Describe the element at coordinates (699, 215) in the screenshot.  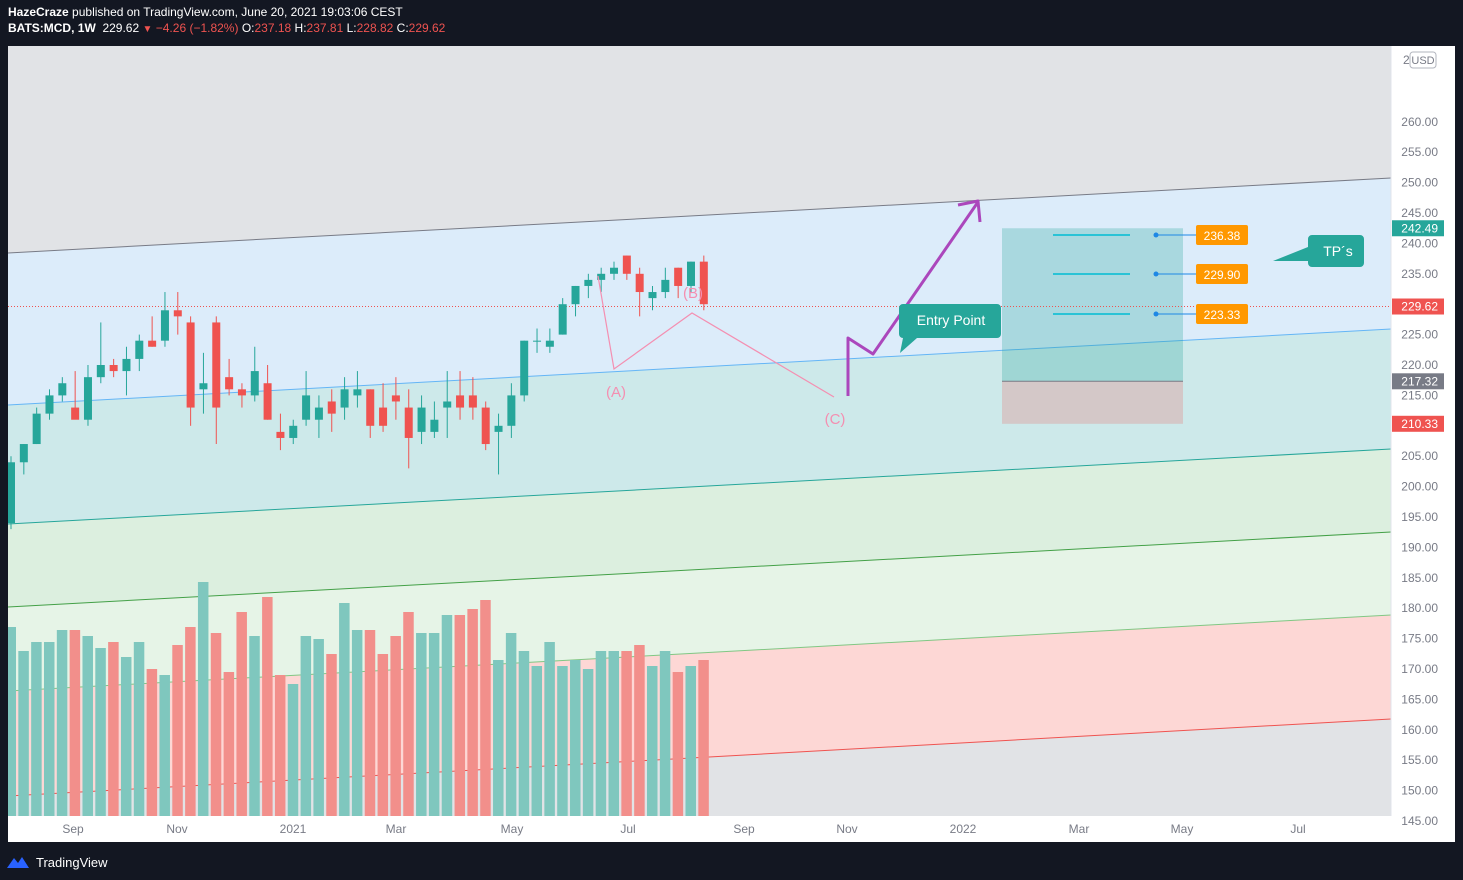
I see `channel-line-top` at that location.